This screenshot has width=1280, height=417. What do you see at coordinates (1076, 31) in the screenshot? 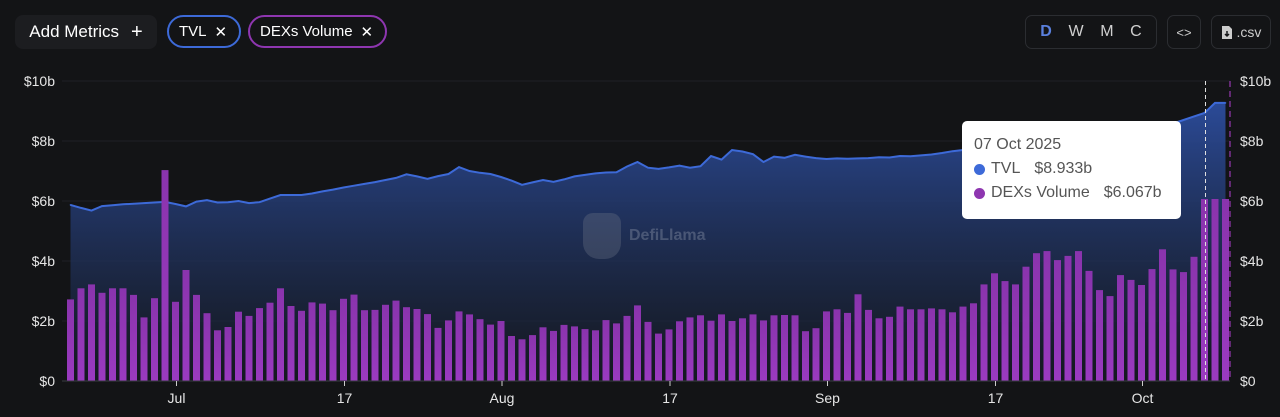
I see `period-weekly-button: W` at bounding box center [1076, 31].